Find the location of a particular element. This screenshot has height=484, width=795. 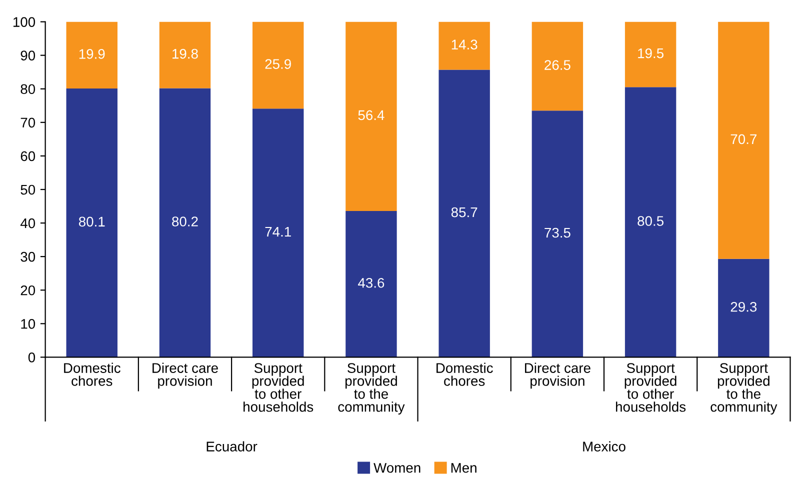

text: Mexico is located at coordinates (604, 446).